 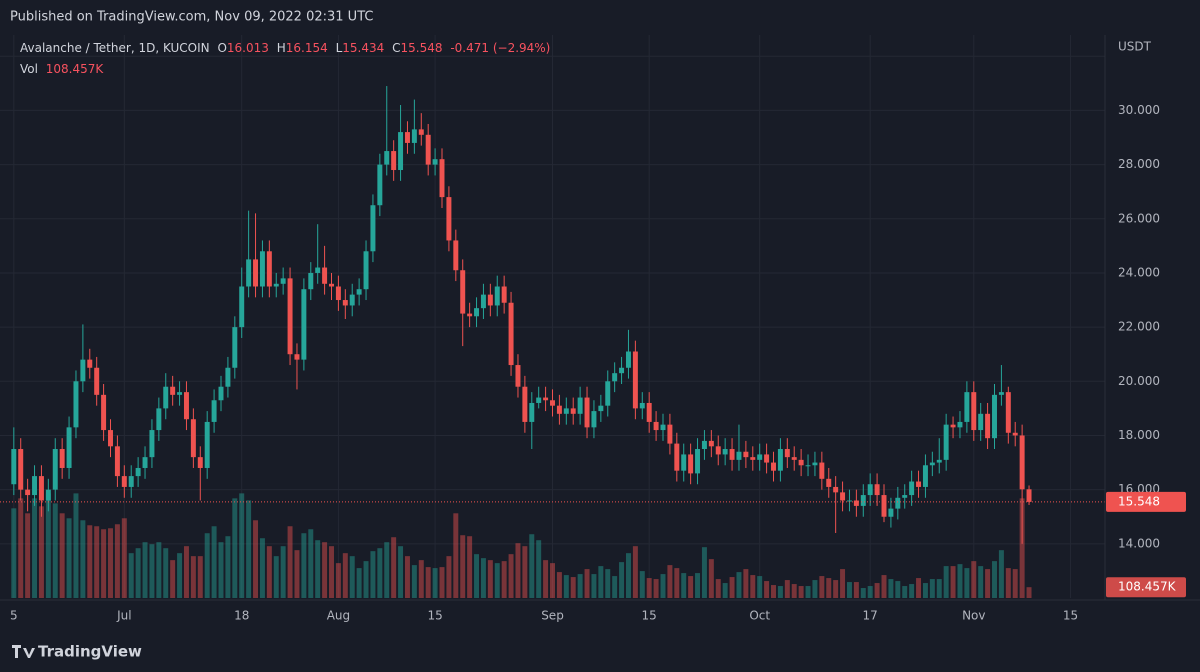 What do you see at coordinates (1153, 49) in the screenshot?
I see `currency-backdrop` at bounding box center [1153, 49].